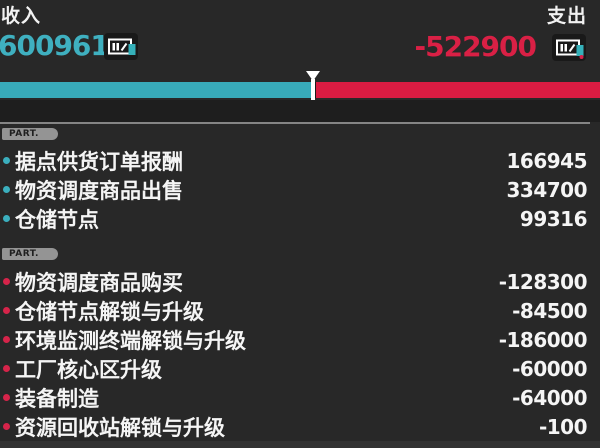 The height and width of the screenshot is (448, 600). Describe the element at coordinates (553, 218) in the screenshot. I see `ledger-item-value: 99316` at that location.